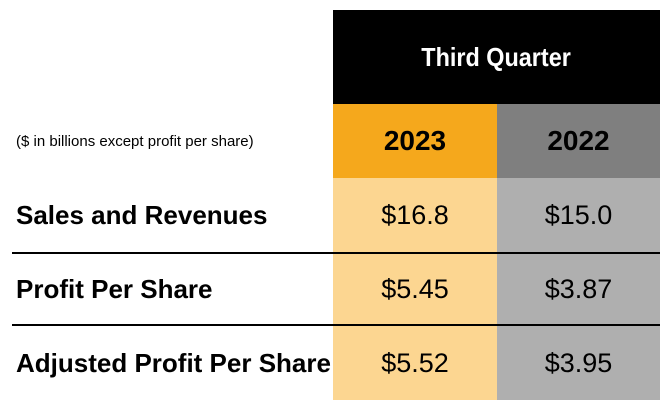 This screenshot has width=666, height=406. I want to click on column-body-2022, so click(578, 289).